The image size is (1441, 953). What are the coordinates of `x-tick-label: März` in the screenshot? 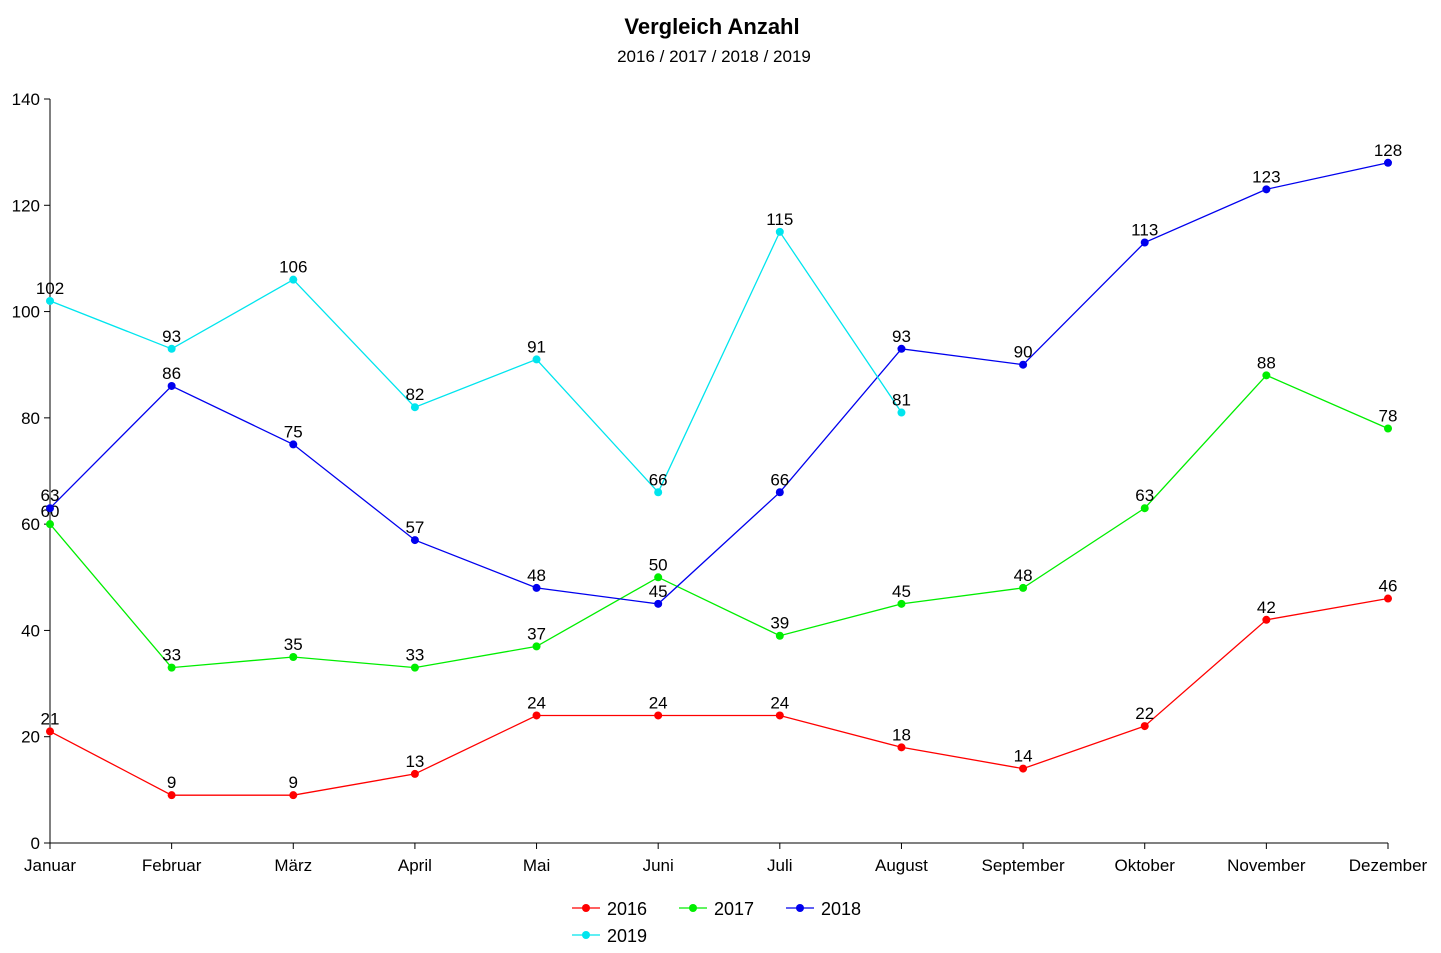 It's located at (293, 865).